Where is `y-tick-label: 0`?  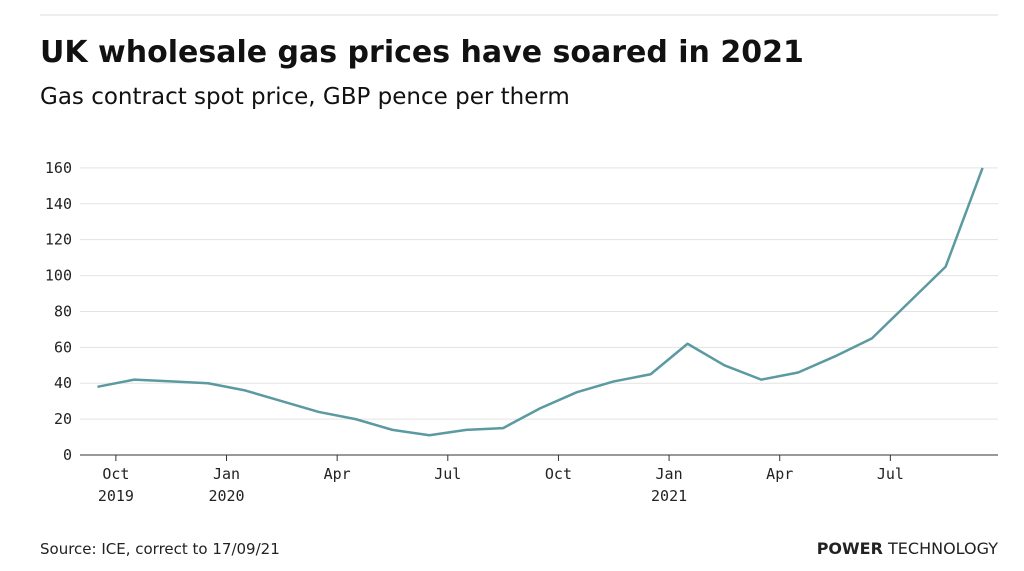 y-tick-label: 0 is located at coordinates (67, 455).